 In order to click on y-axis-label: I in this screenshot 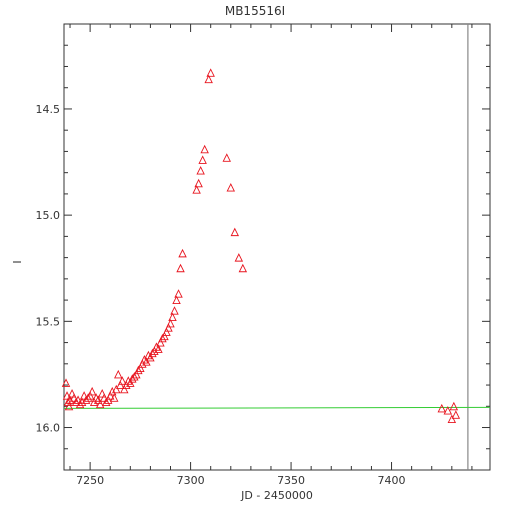, I will do `click(17, 261)`.